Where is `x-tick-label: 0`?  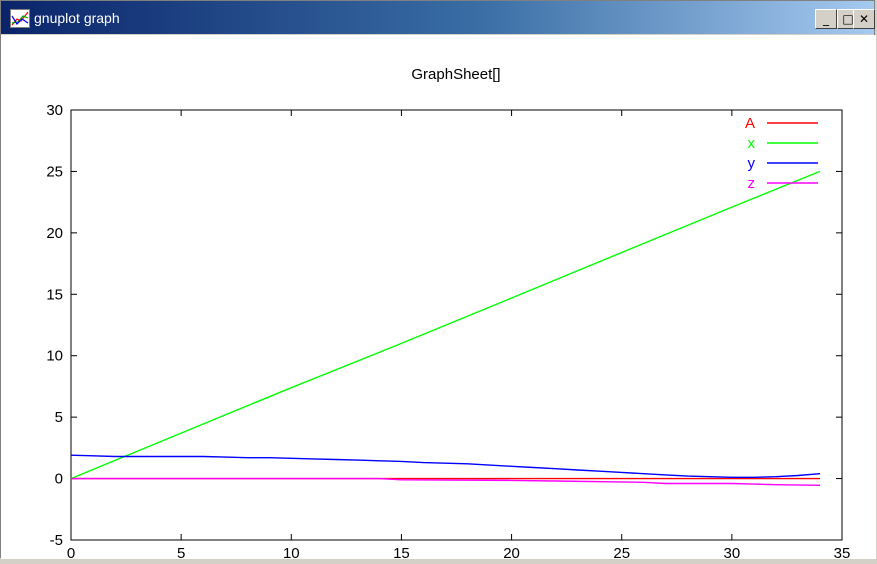
x-tick-label: 0 is located at coordinates (71, 552).